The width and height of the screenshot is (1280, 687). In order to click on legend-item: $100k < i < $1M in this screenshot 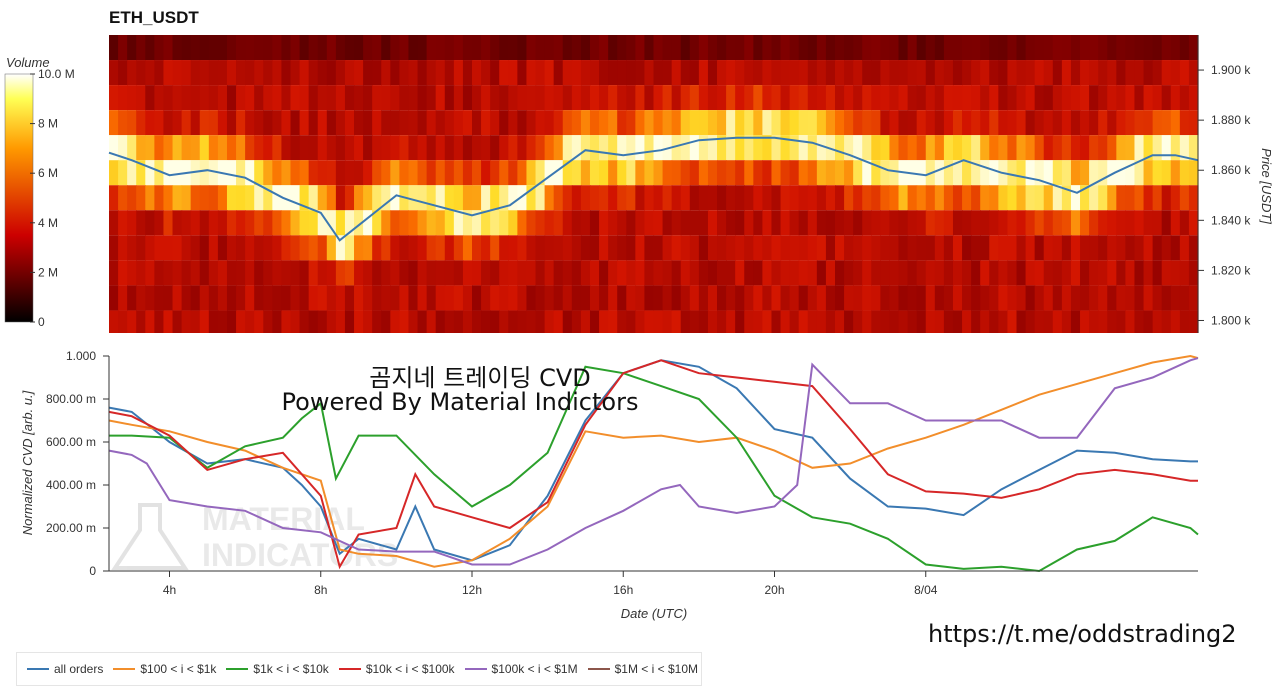, I will do `click(521, 669)`.